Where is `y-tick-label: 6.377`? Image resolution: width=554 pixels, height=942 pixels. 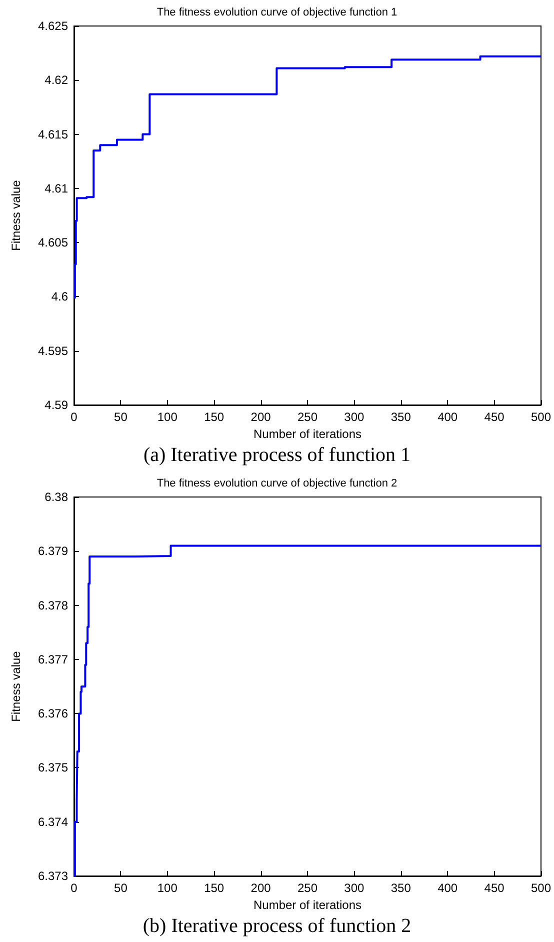
y-tick-label: 6.377 is located at coordinates (53, 659).